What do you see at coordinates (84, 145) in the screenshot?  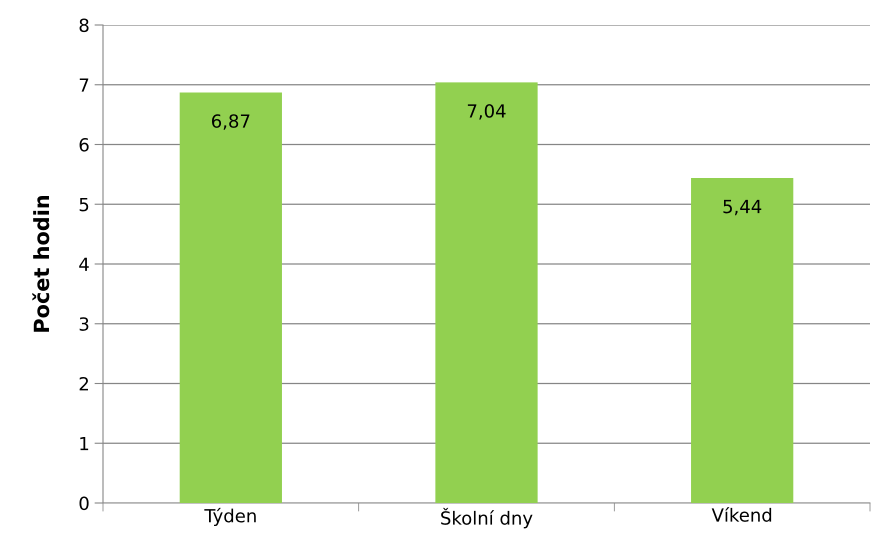 I see `y-tick-label: 6` at bounding box center [84, 145].